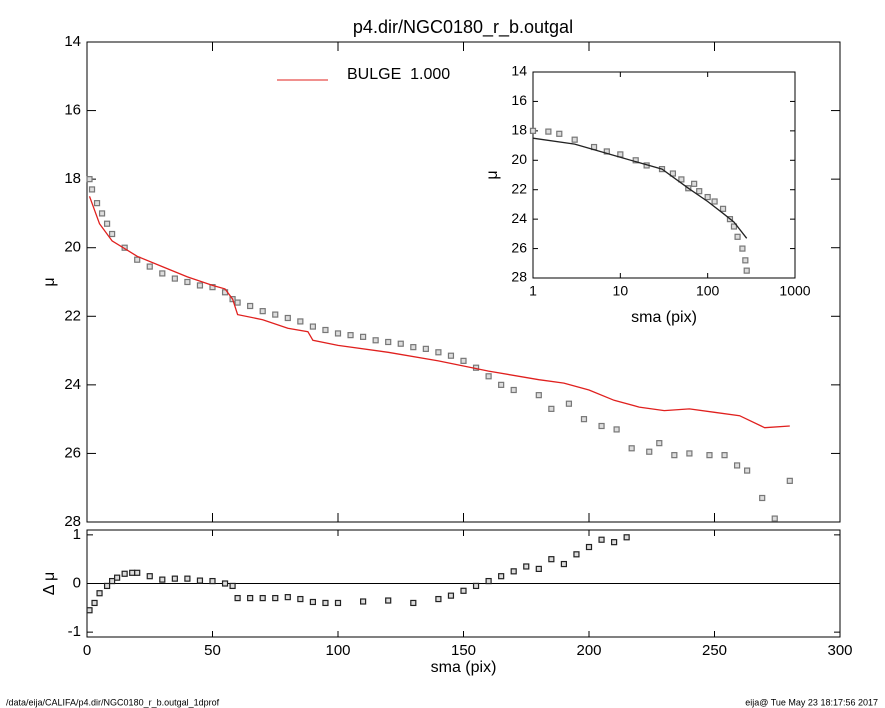 This screenshot has width=885, height=708. I want to click on model-line, so click(640, 188).